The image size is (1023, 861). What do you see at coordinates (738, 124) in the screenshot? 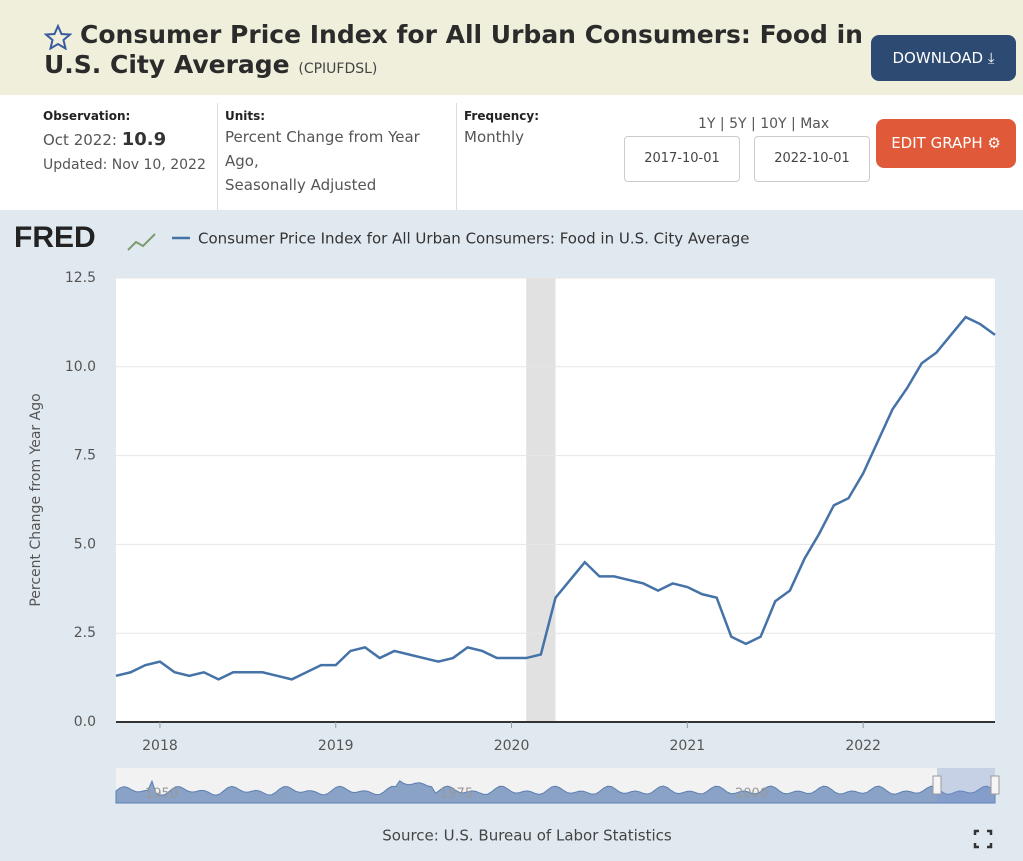
I see `range: 5Y` at bounding box center [738, 124].